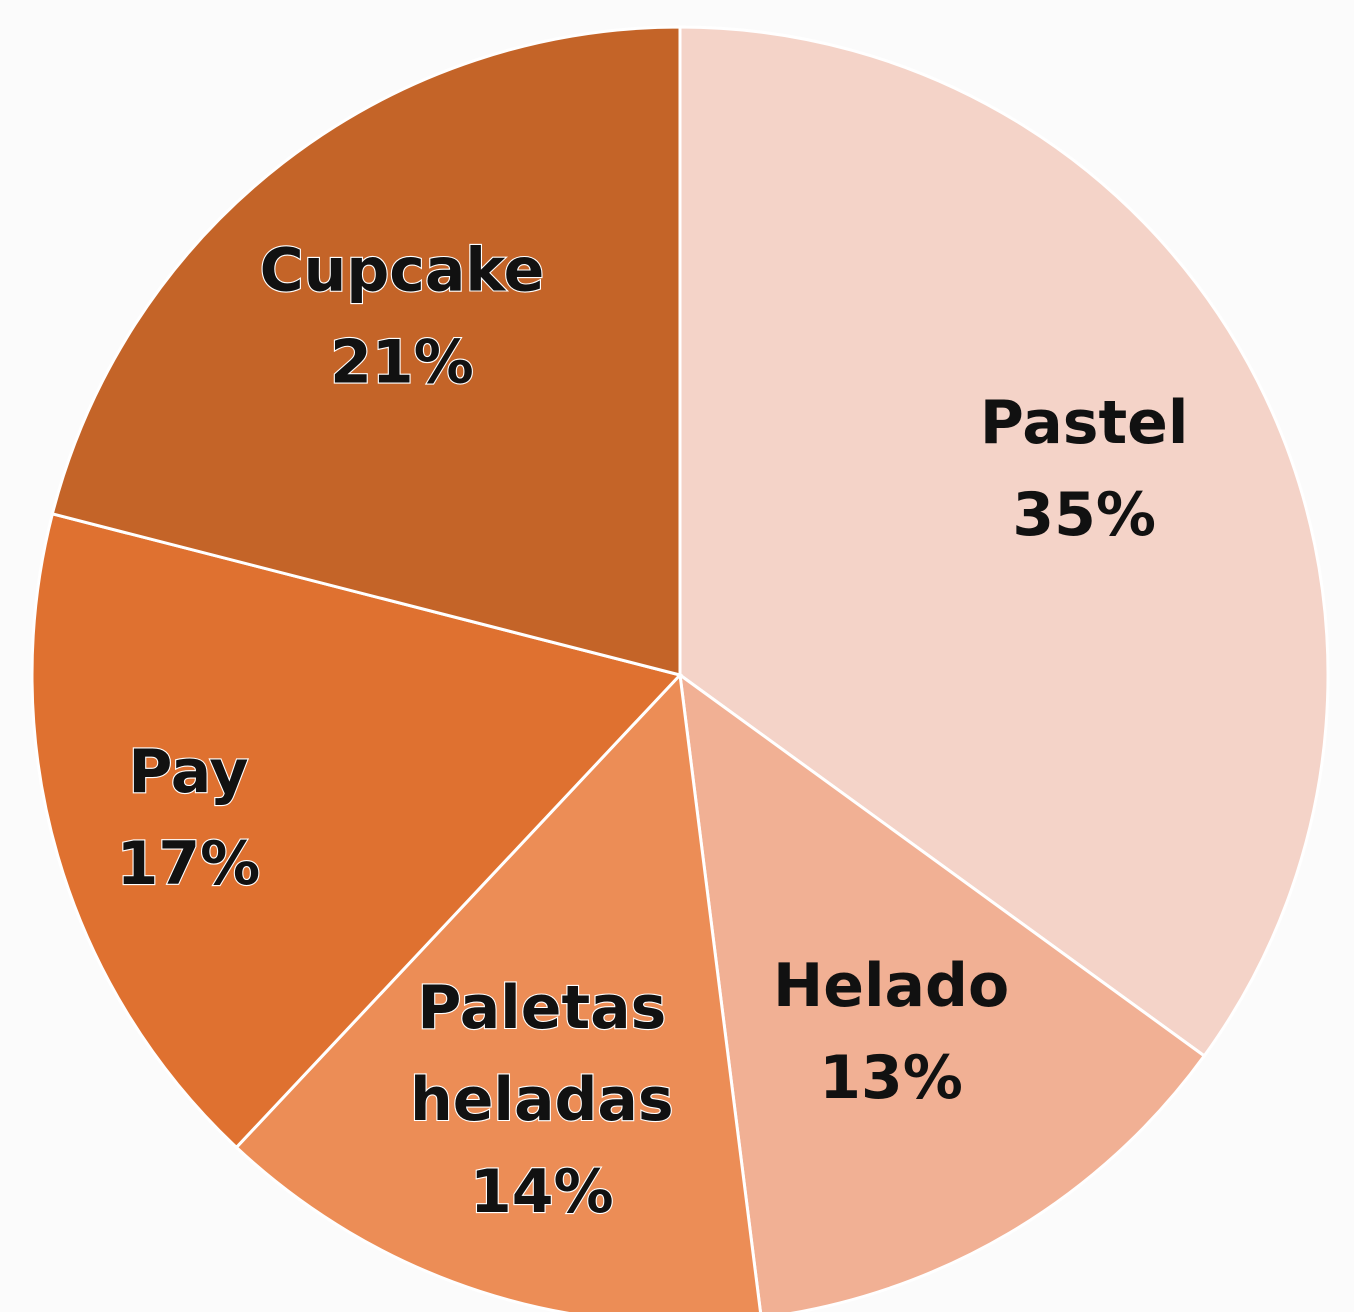 The width and height of the screenshot is (1354, 1312). What do you see at coordinates (1084, 423) in the screenshot?
I see `data-label-line: Pastel` at bounding box center [1084, 423].